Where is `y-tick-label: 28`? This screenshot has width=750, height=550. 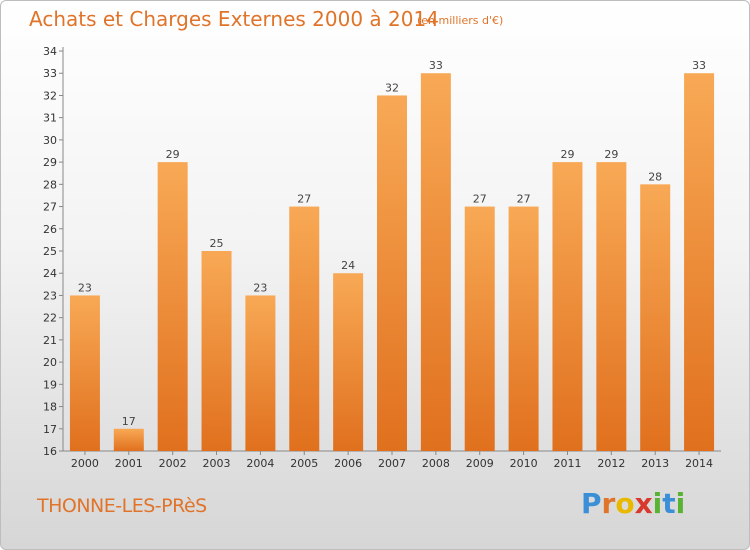
y-tick-label: 28 is located at coordinates (50, 184).